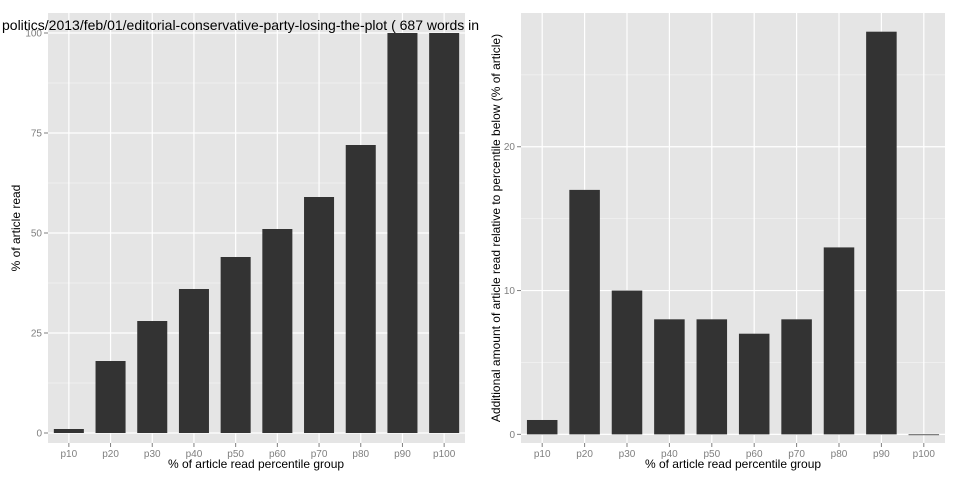 This screenshot has width=960, height=485. I want to click on right-bar-p20, so click(584, 312).